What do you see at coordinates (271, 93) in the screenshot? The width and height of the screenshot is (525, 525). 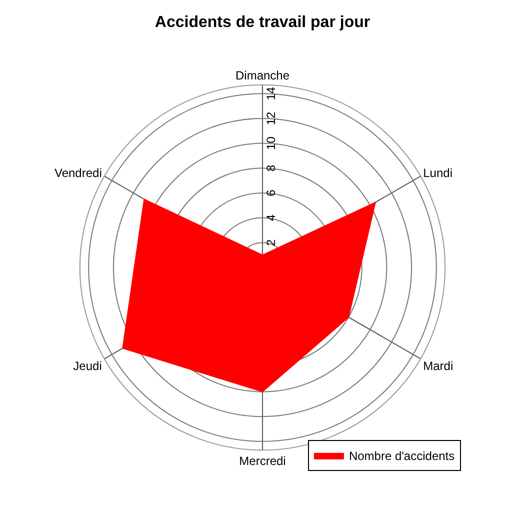 I see `y-tick-label: 14` at bounding box center [271, 93].